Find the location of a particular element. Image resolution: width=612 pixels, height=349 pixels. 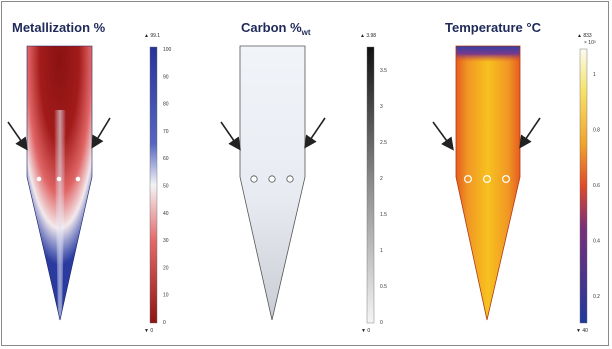

reactor-shaft-temperature is located at coordinates (488, 183).